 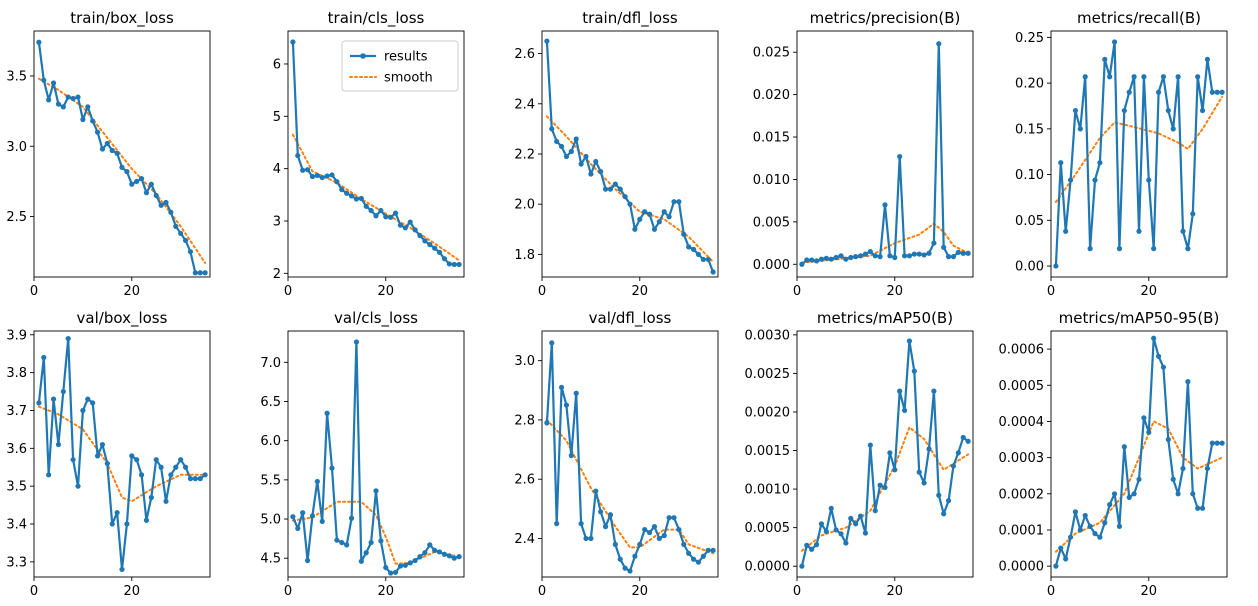 I want to click on y-tick-label: 3.0, so click(x=16, y=147).